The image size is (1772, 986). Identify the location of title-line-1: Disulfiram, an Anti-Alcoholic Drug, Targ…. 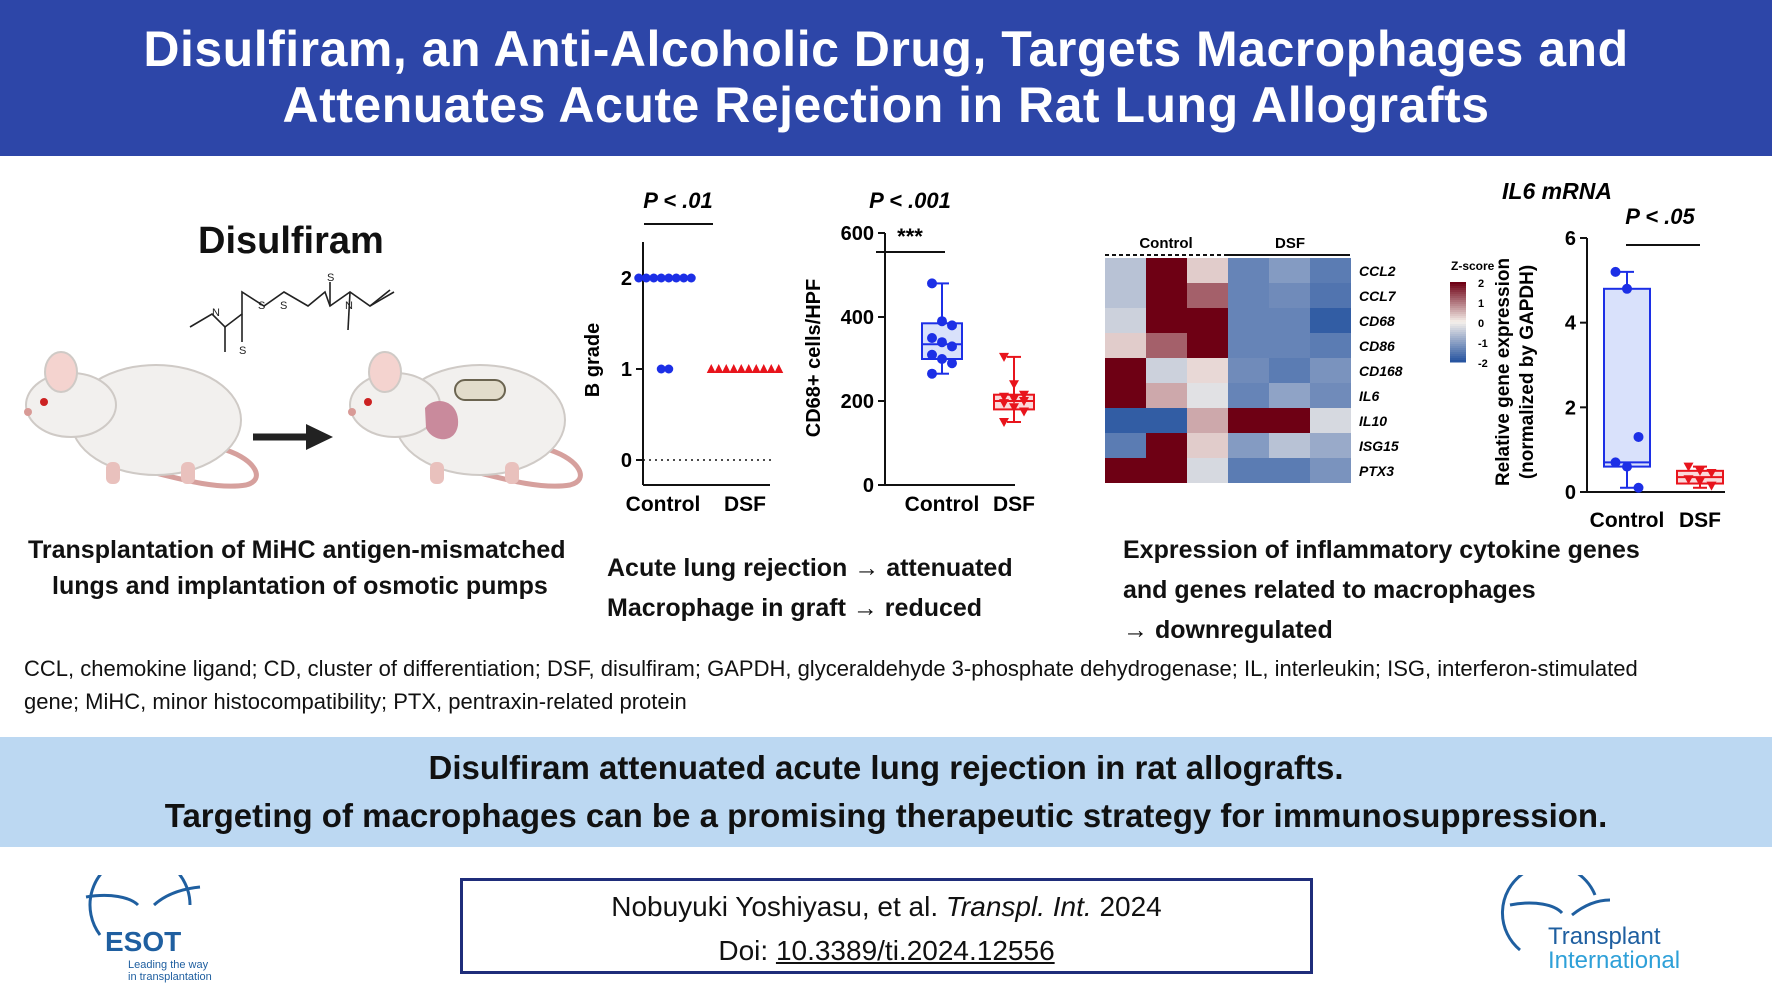
(886, 49).